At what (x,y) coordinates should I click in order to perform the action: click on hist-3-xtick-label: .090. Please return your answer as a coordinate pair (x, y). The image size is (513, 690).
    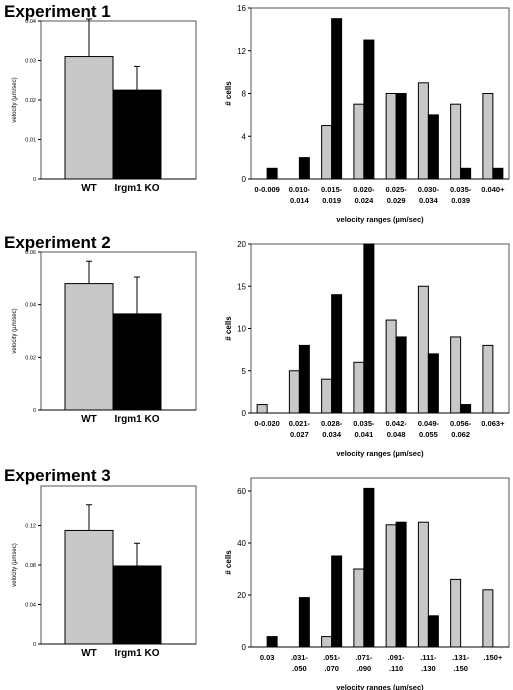
    Looking at the image, I should click on (364, 668).